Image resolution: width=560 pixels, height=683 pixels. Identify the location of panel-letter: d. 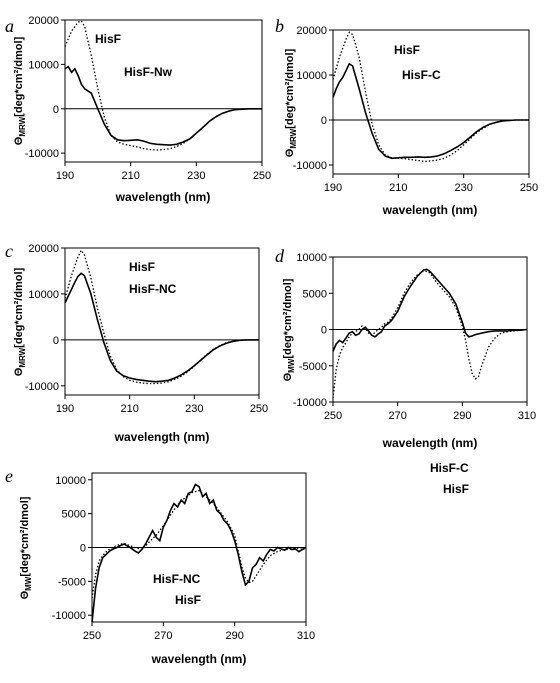
(280, 256).